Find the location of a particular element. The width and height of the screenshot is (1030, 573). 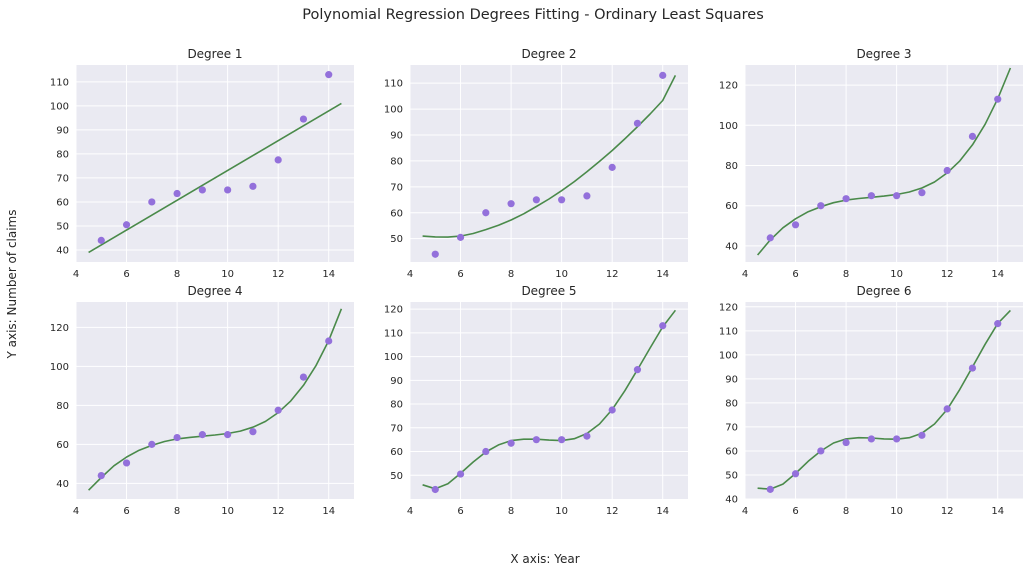

subplot-2: Degree 2 4 6 8 10 12 14 50 60 70 80 90 100 110 is located at coordinates (536, 163).